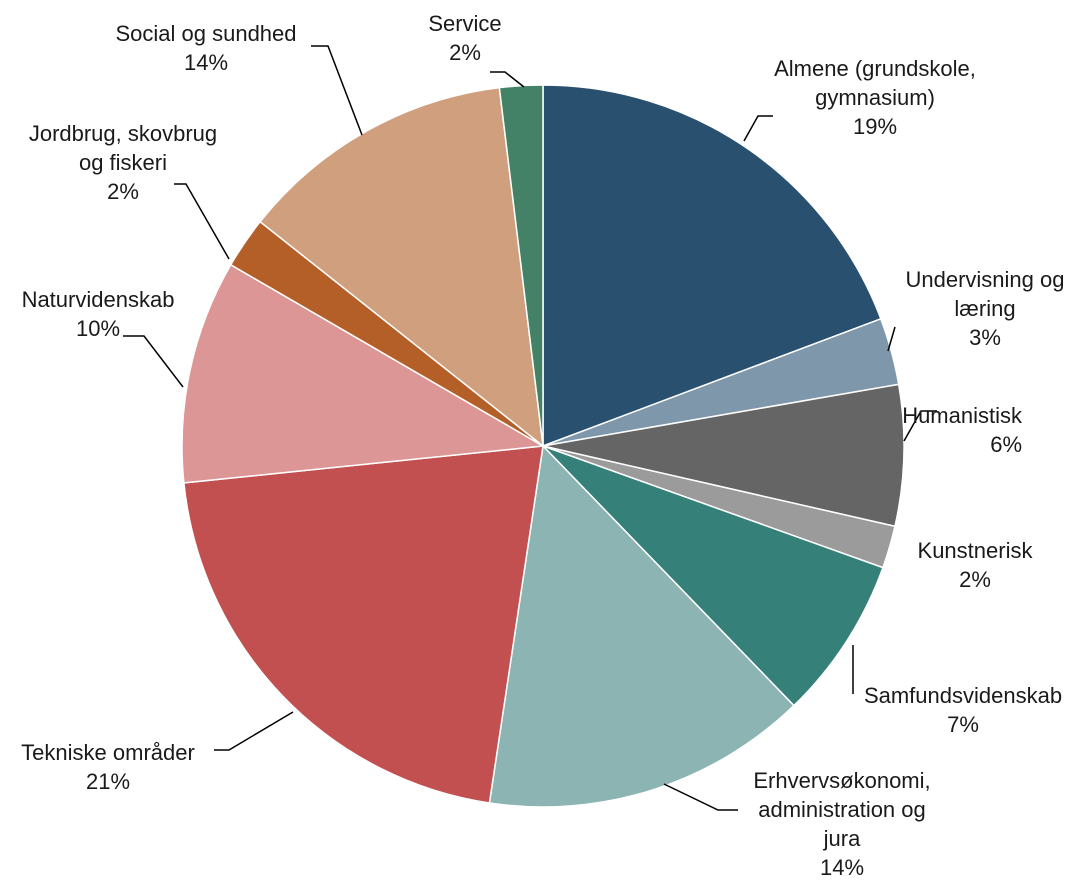  What do you see at coordinates (985, 308) in the screenshot?
I see `slice-label: Undervisning og læring 3%` at bounding box center [985, 308].